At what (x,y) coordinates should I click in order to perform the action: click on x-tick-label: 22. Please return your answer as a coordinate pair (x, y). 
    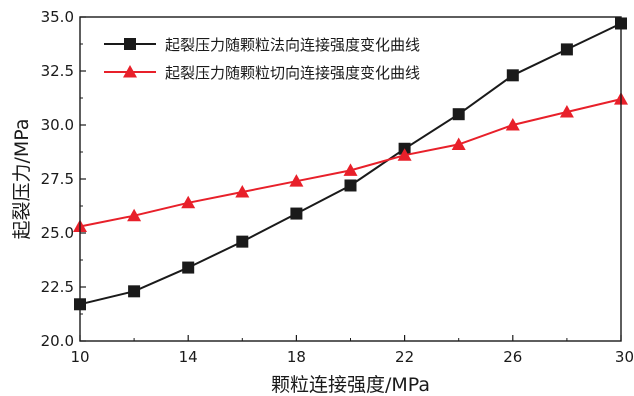
    Looking at the image, I should click on (404, 357).